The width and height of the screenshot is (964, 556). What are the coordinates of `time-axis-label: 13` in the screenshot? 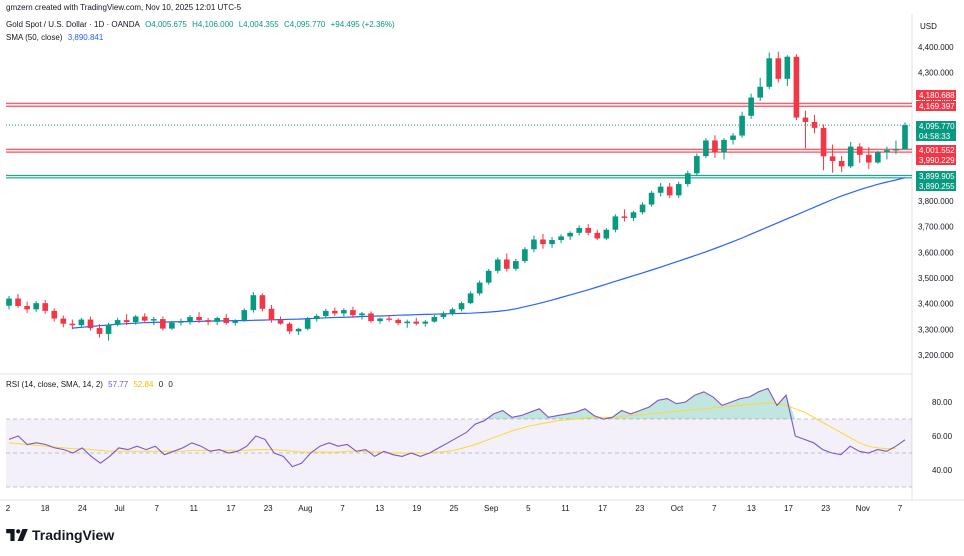 It's located at (751, 508).